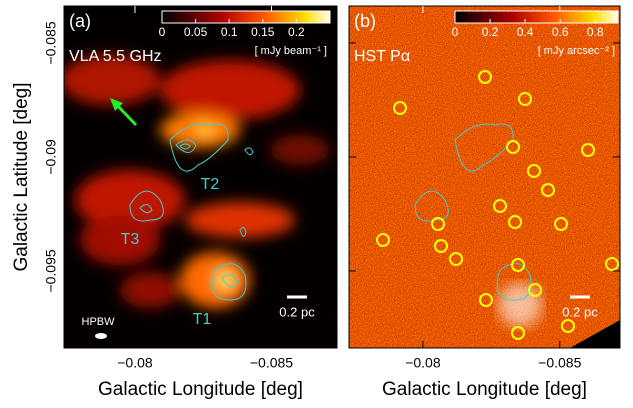 The image size is (633, 408). Describe the element at coordinates (229, 32) in the screenshot. I see `colorbar-tick-label: 0.1` at that location.